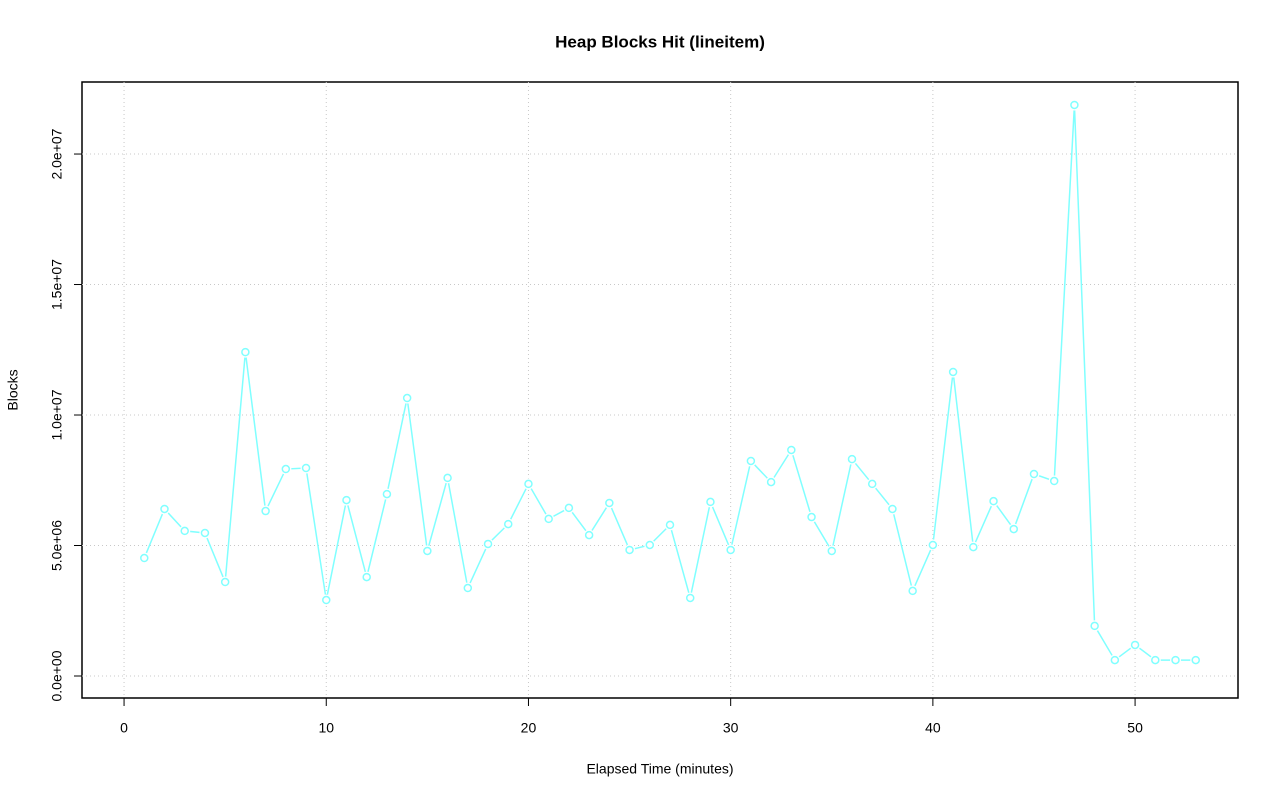  What do you see at coordinates (13, 389) in the screenshot?
I see `y-axis-label: Blocks` at bounding box center [13, 389].